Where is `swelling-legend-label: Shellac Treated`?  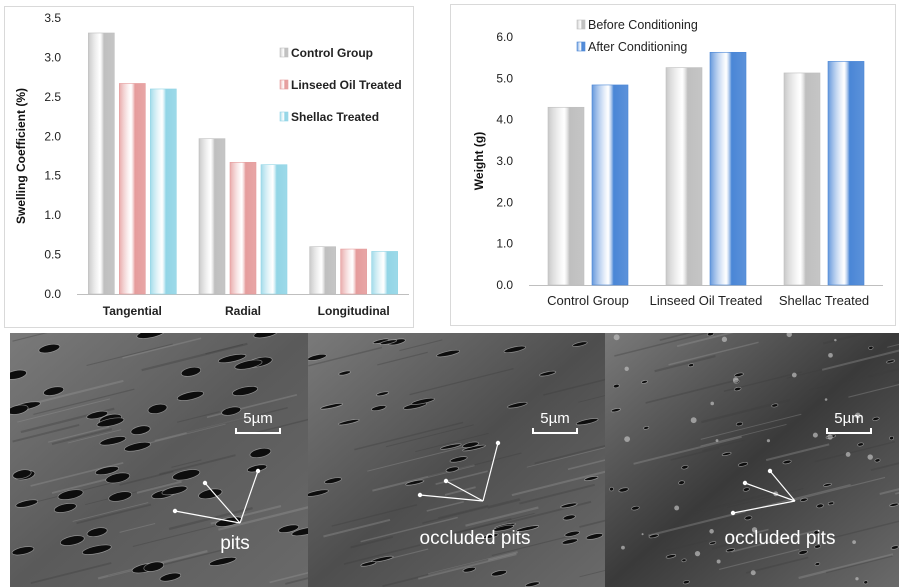 swelling-legend-label: Shellac Treated is located at coordinates (335, 117).